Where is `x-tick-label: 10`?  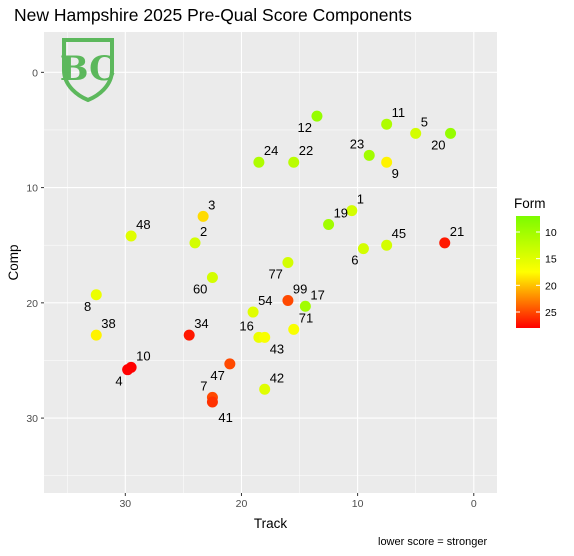
x-tick-label: 10 is located at coordinates (358, 504).